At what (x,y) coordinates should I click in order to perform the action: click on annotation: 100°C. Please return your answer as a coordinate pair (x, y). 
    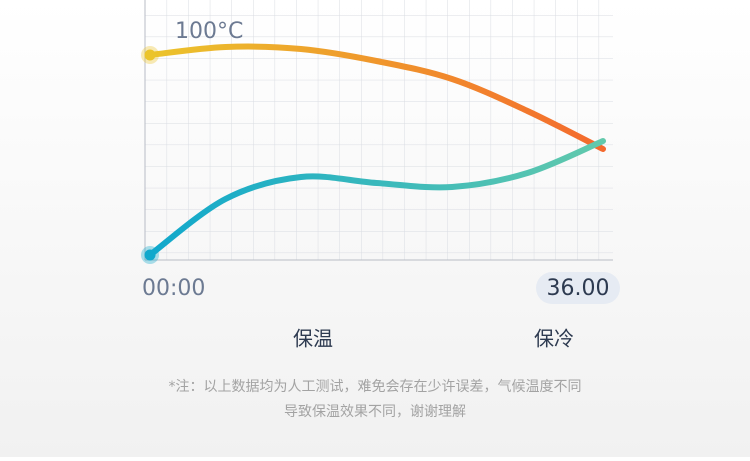
    Looking at the image, I should click on (209, 31).